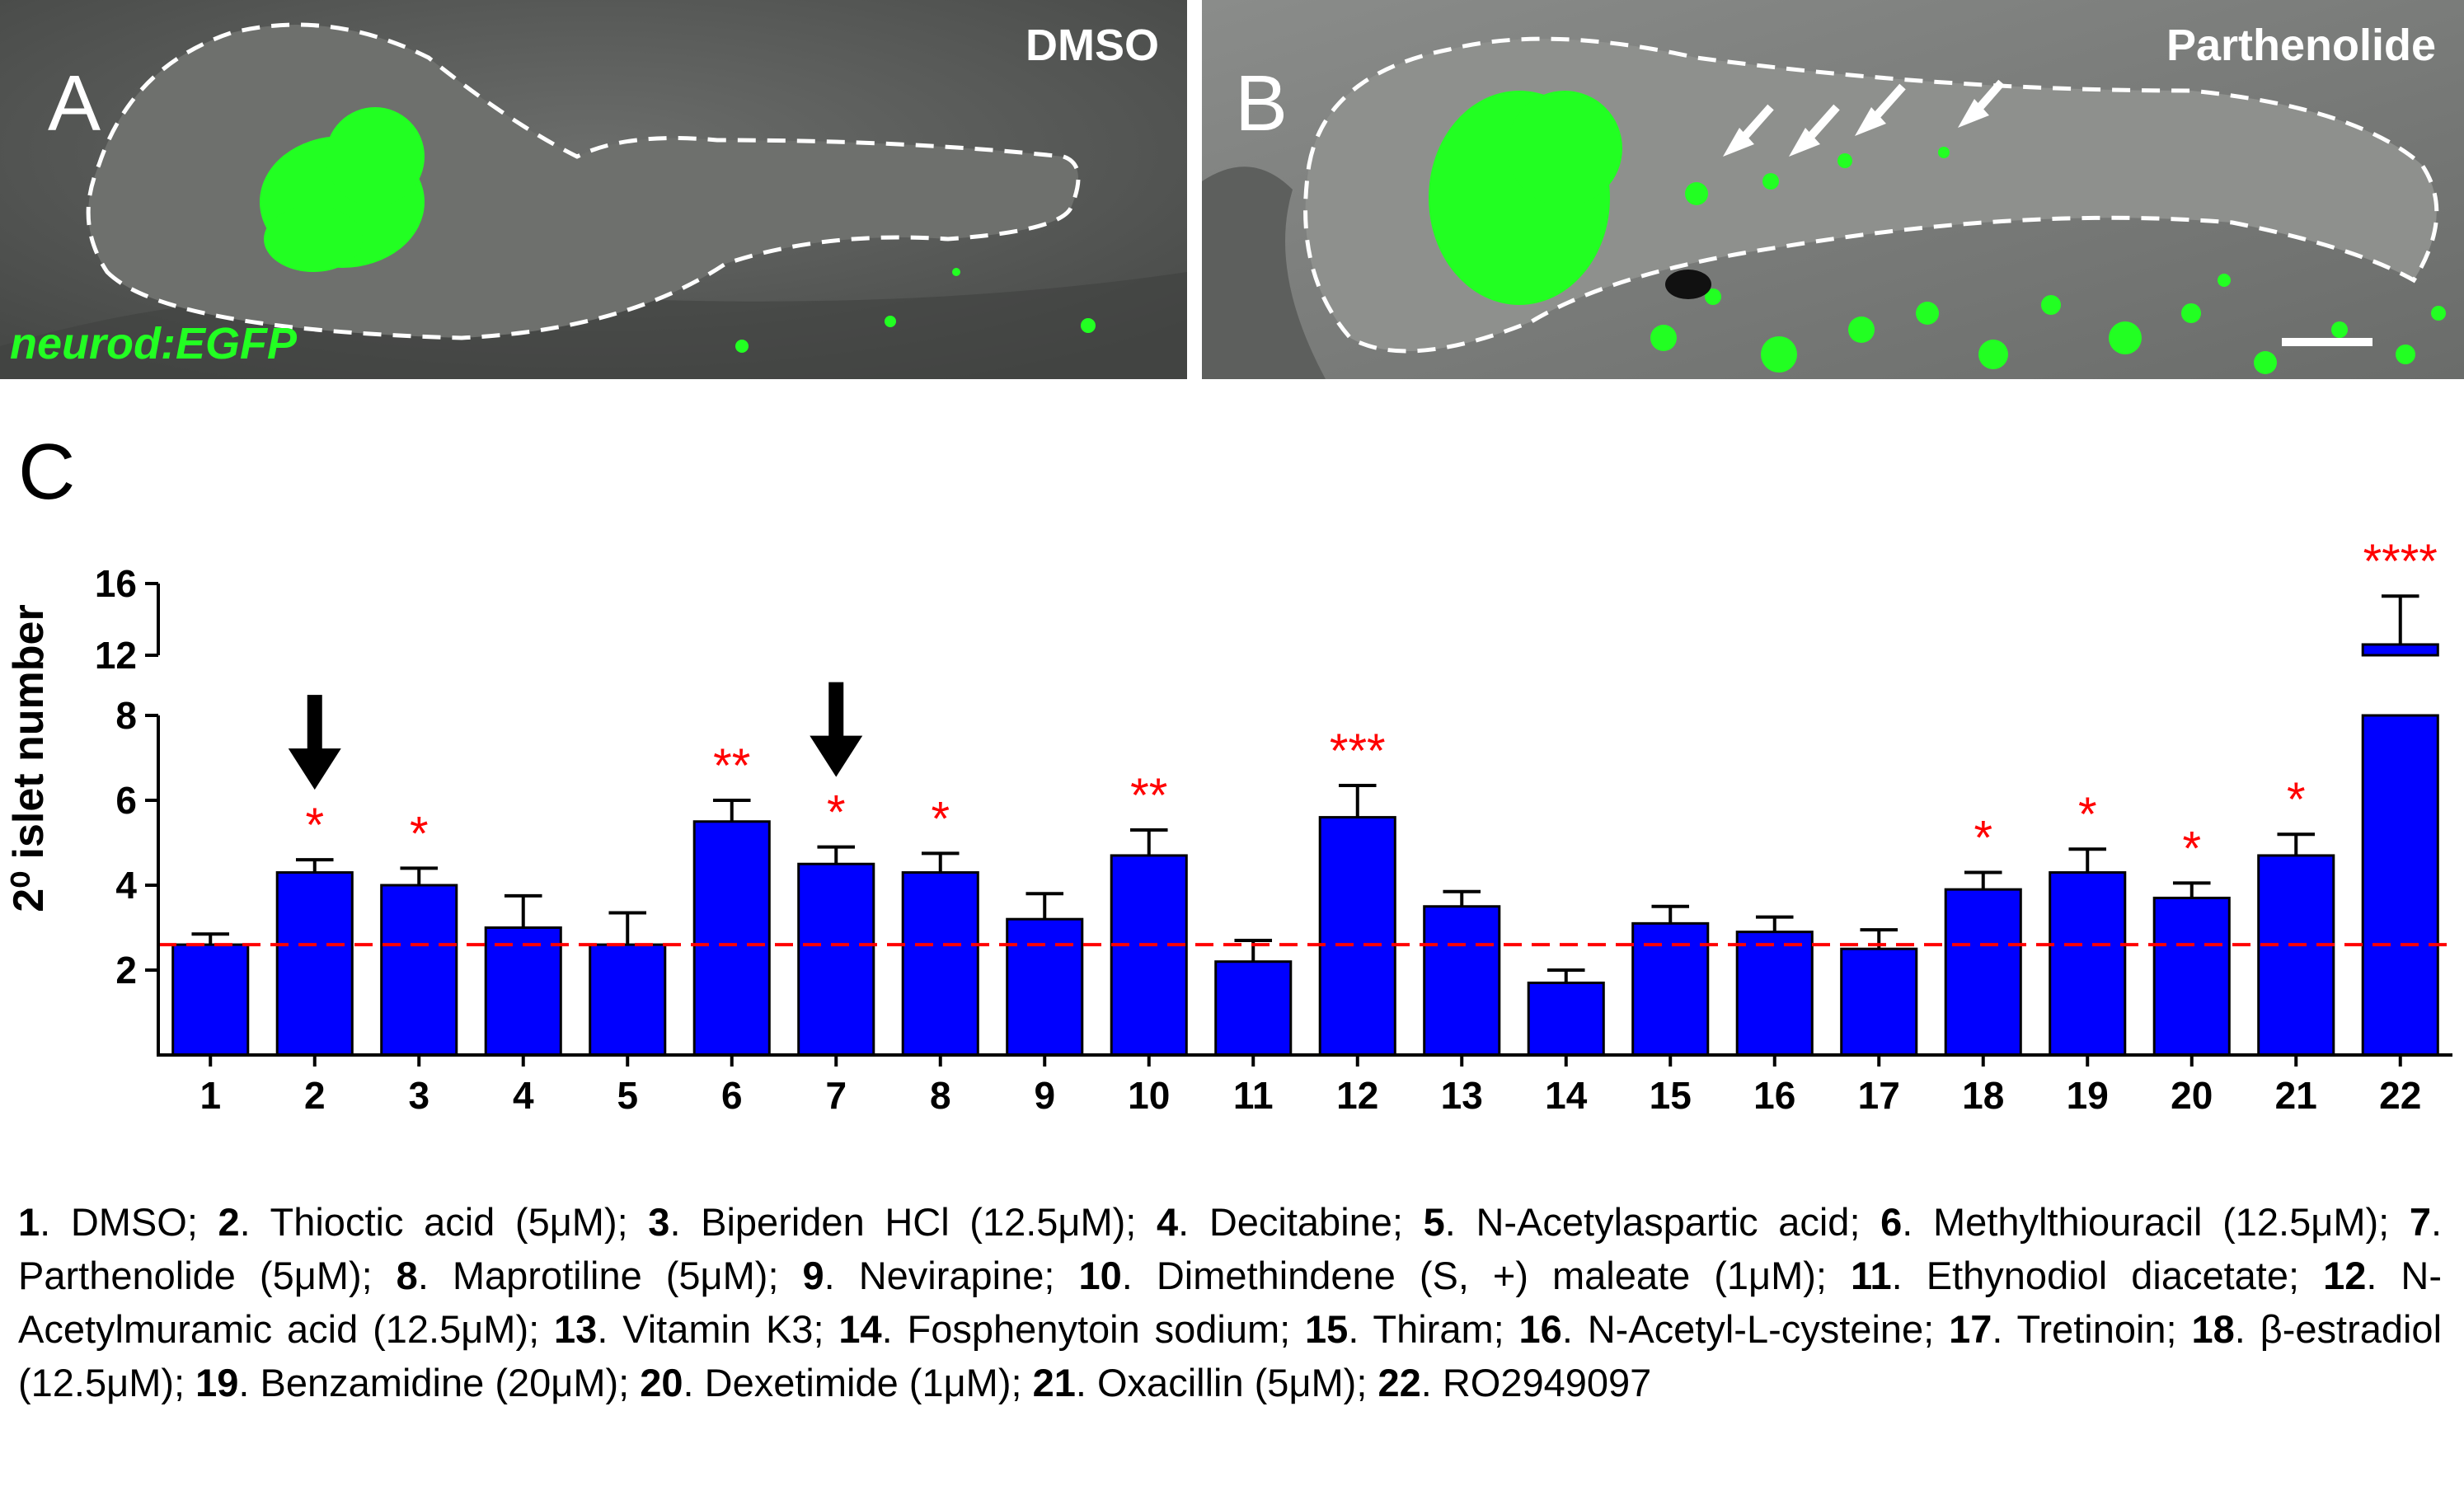 The image size is (2464, 1505). What do you see at coordinates (1226, 1383) in the screenshot?
I see `legend-compound: . Oxacillin (5μM);` at bounding box center [1226, 1383].